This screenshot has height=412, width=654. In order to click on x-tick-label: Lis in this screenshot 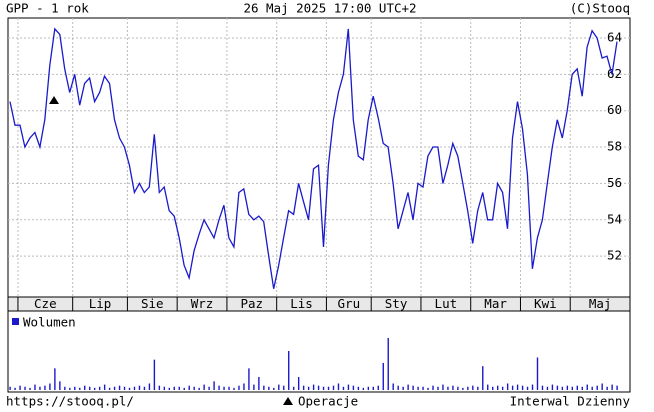, I will do `click(301, 303)`.